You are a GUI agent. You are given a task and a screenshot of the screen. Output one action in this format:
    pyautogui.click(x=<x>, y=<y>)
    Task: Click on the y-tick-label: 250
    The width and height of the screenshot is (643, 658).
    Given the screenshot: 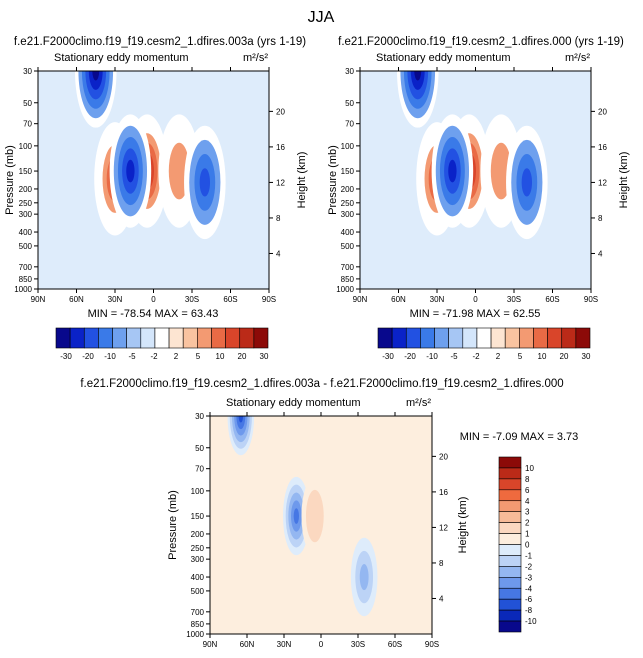 What is the action you would take?
    pyautogui.click(x=348, y=203)
    